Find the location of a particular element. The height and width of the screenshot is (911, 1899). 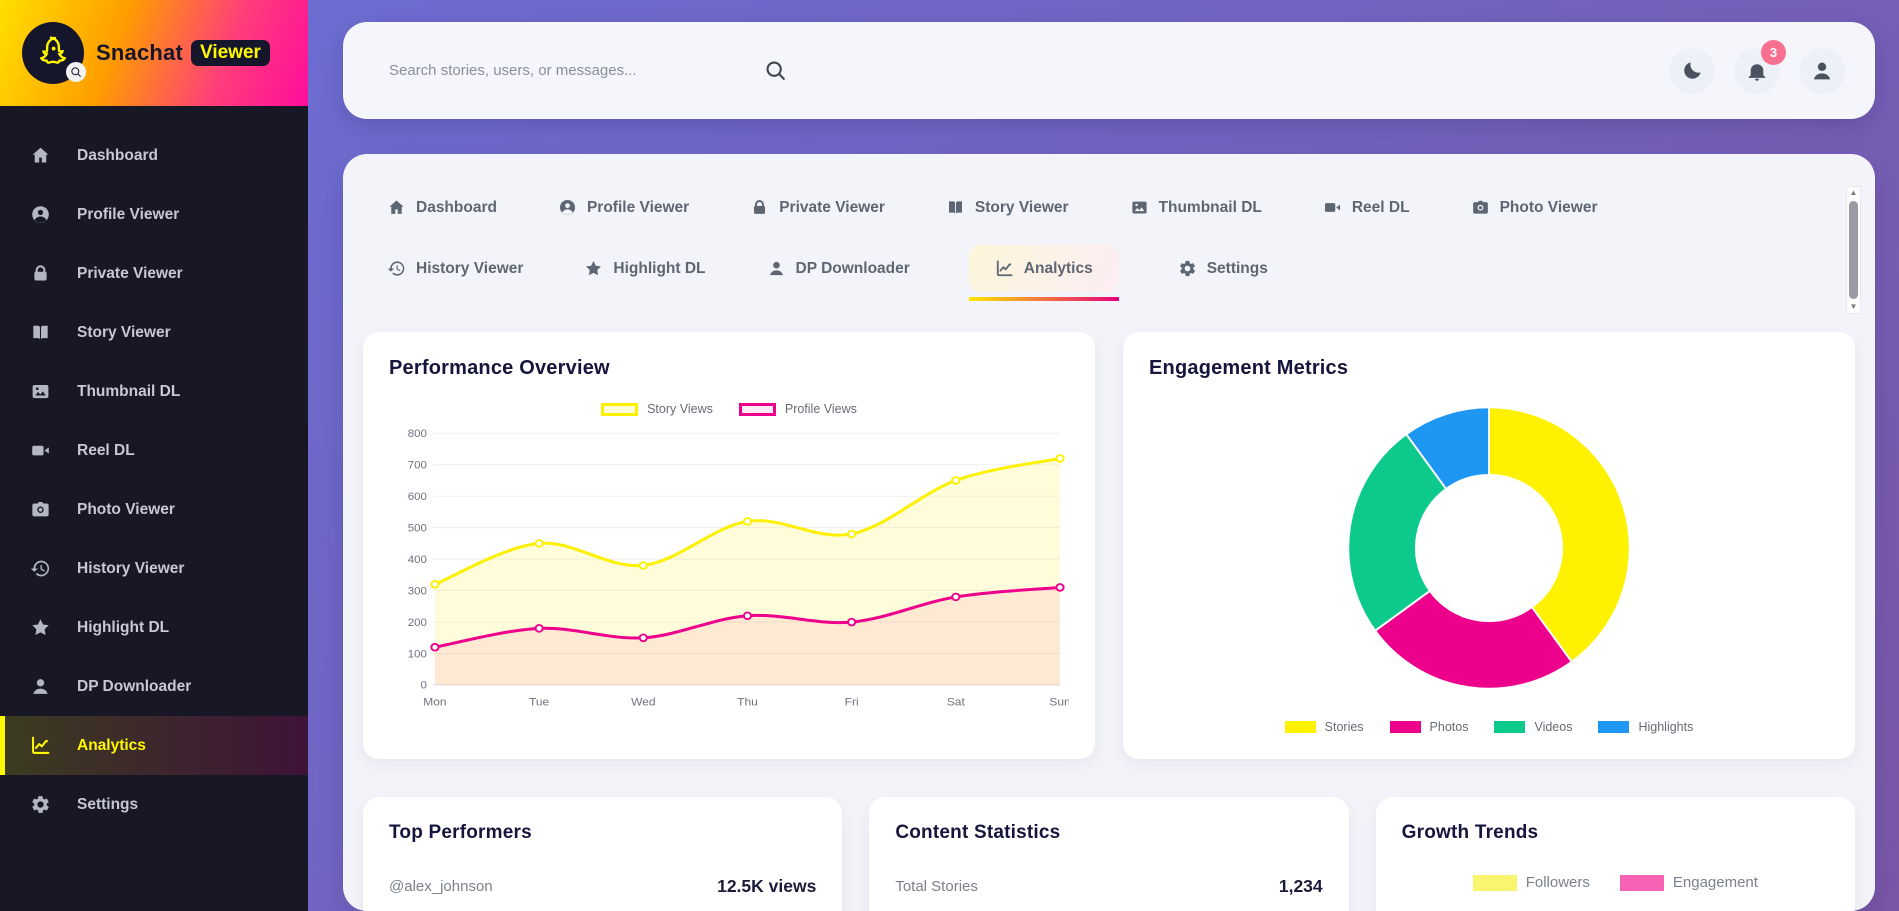

legend-item-profile-views: Profile Views is located at coordinates (797, 409).